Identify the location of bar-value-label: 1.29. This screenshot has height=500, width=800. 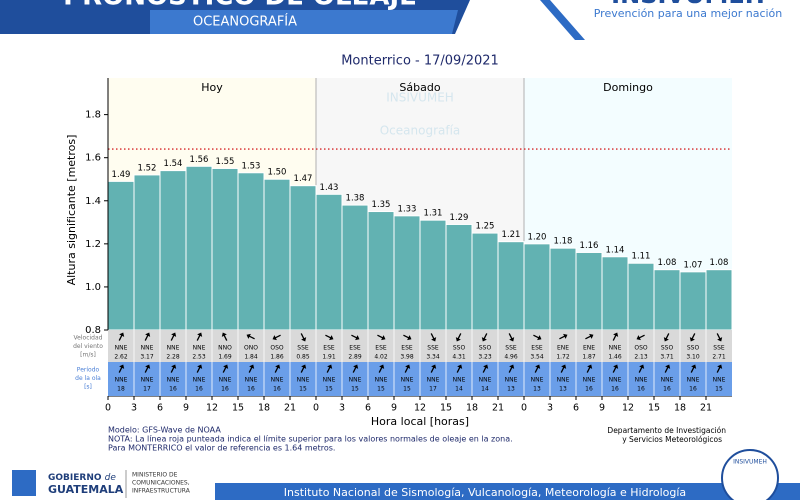
(459, 218).